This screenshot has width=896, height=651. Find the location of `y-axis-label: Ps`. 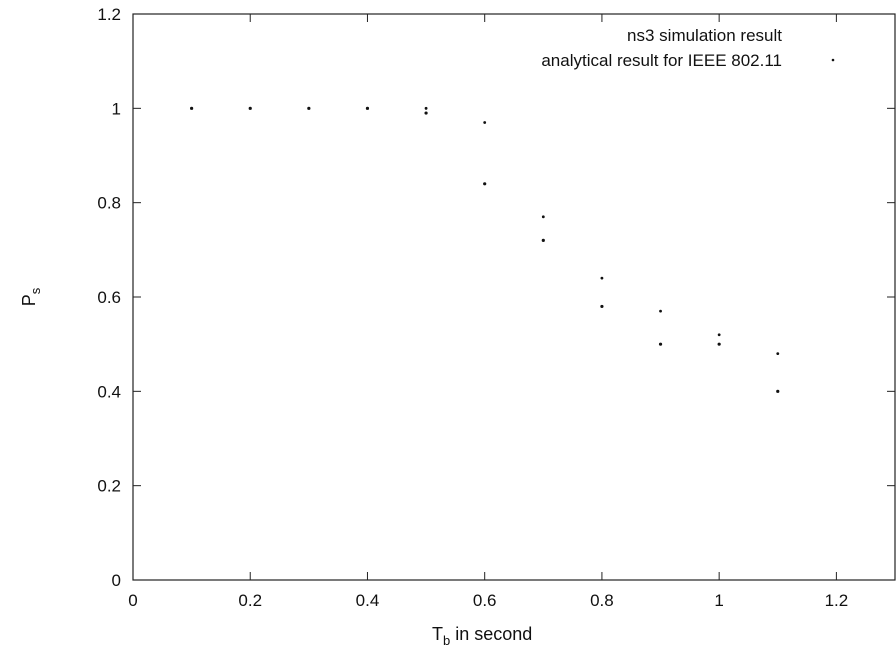

y-axis-label: Ps is located at coordinates (31, 296).